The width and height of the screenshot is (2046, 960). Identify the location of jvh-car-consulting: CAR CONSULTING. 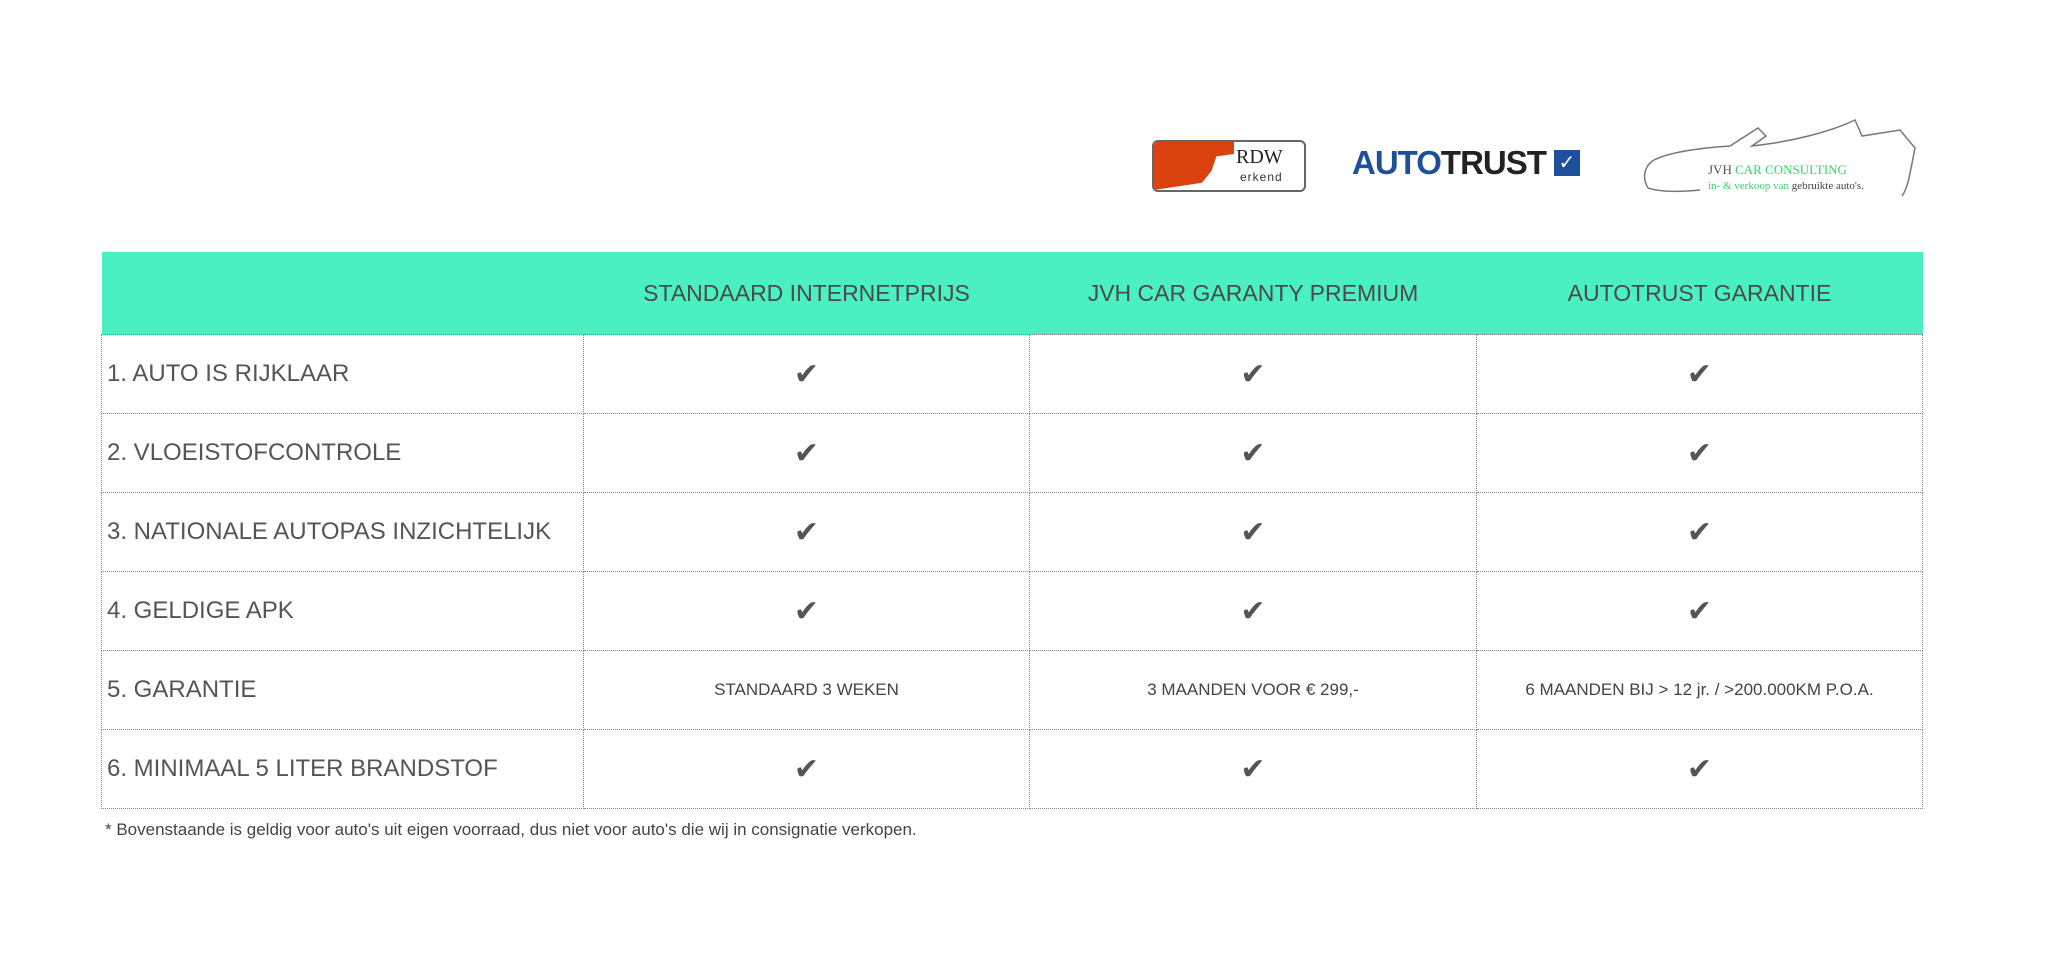
(1791, 169).